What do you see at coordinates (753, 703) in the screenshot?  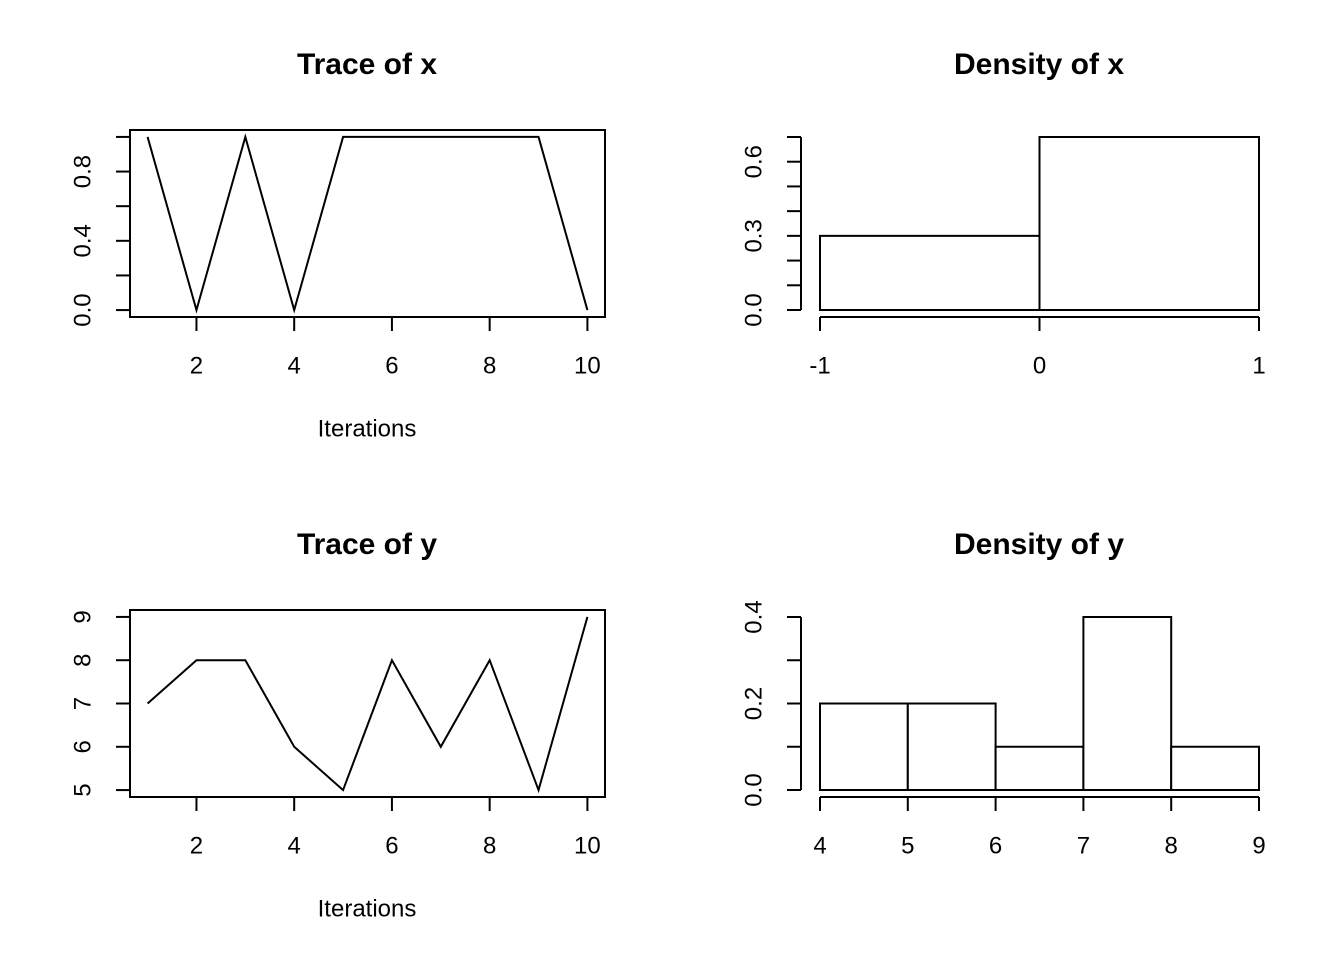 I see `y-tick-label: 0.2` at bounding box center [753, 703].